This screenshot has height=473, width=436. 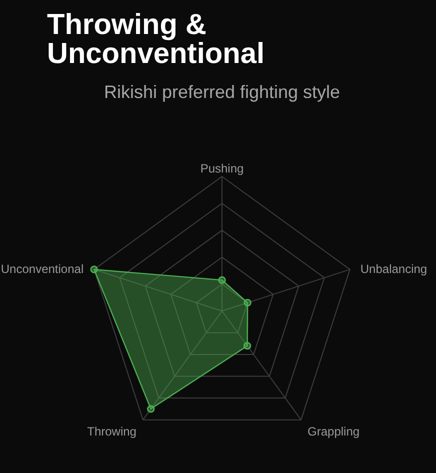 What do you see at coordinates (334, 431) in the screenshot?
I see `spoke-label: Grappling` at bounding box center [334, 431].